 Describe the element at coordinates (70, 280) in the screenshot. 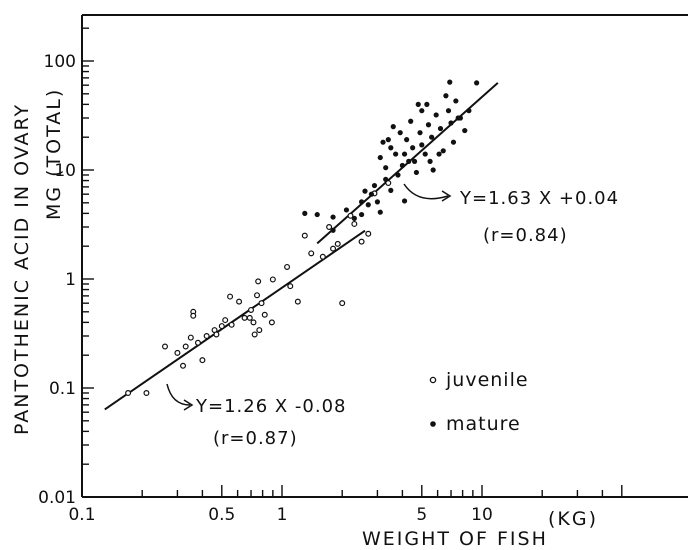

I see `y-tick-label: 1` at that location.